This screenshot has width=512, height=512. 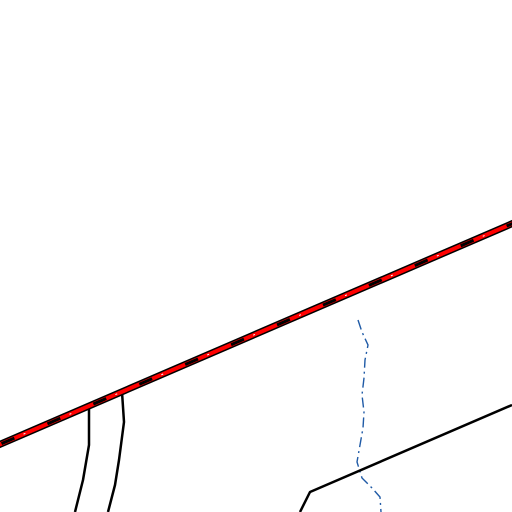 What do you see at coordinates (116, 451) in the screenshot?
I see `road-branch-right` at bounding box center [116, 451].